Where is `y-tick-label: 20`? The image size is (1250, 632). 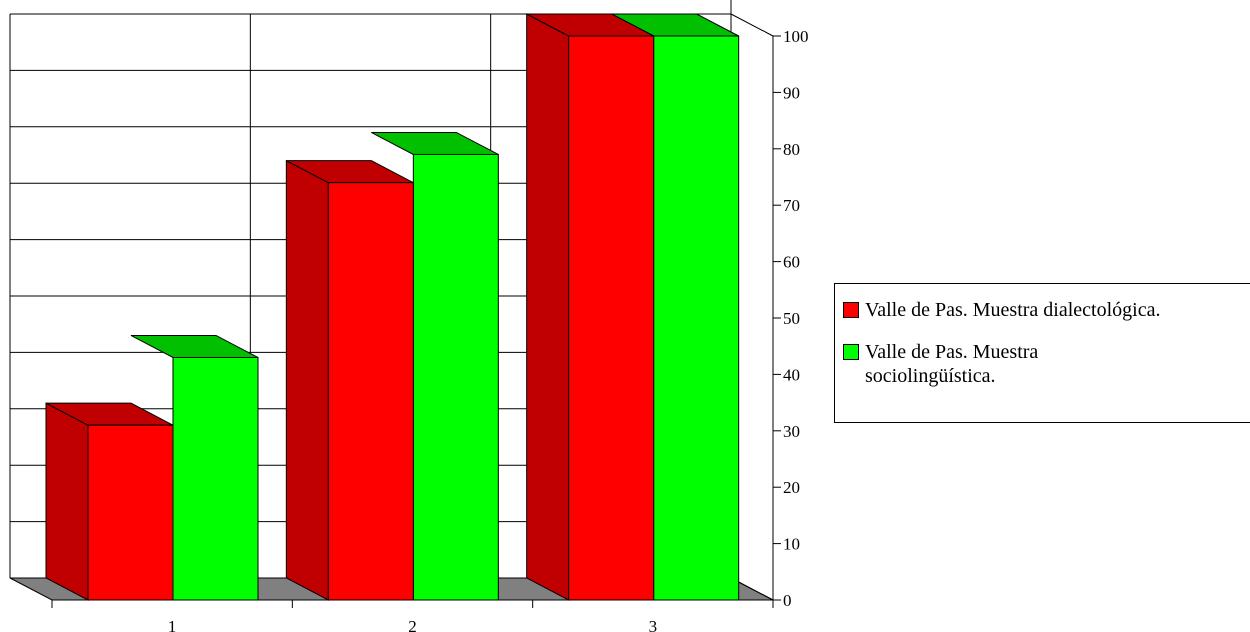 y-tick-label: 20 is located at coordinates (791, 487).